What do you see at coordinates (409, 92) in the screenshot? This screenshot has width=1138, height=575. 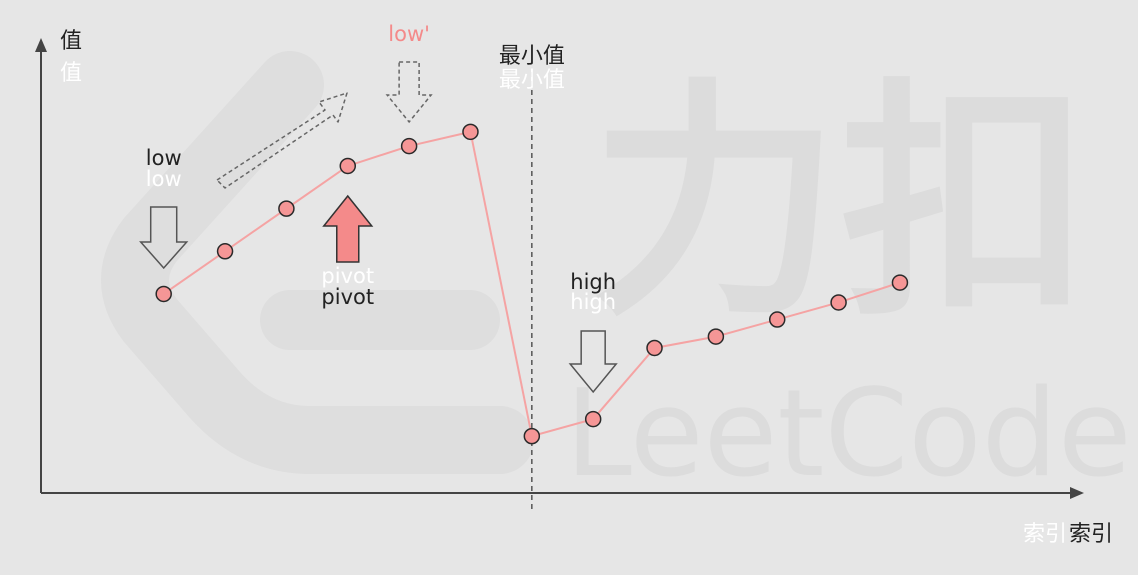 I see `low-prime-down-arrow-icon` at bounding box center [409, 92].